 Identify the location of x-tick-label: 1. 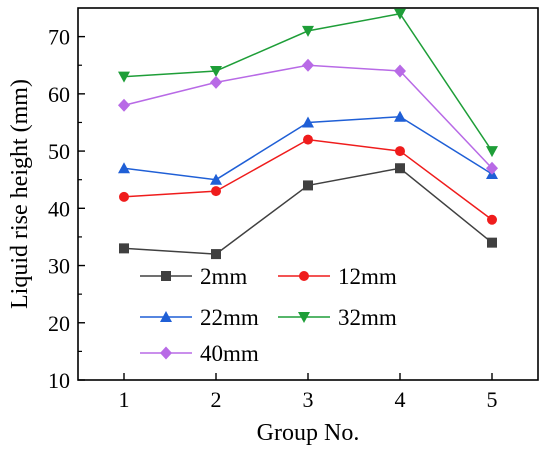
(124, 399).